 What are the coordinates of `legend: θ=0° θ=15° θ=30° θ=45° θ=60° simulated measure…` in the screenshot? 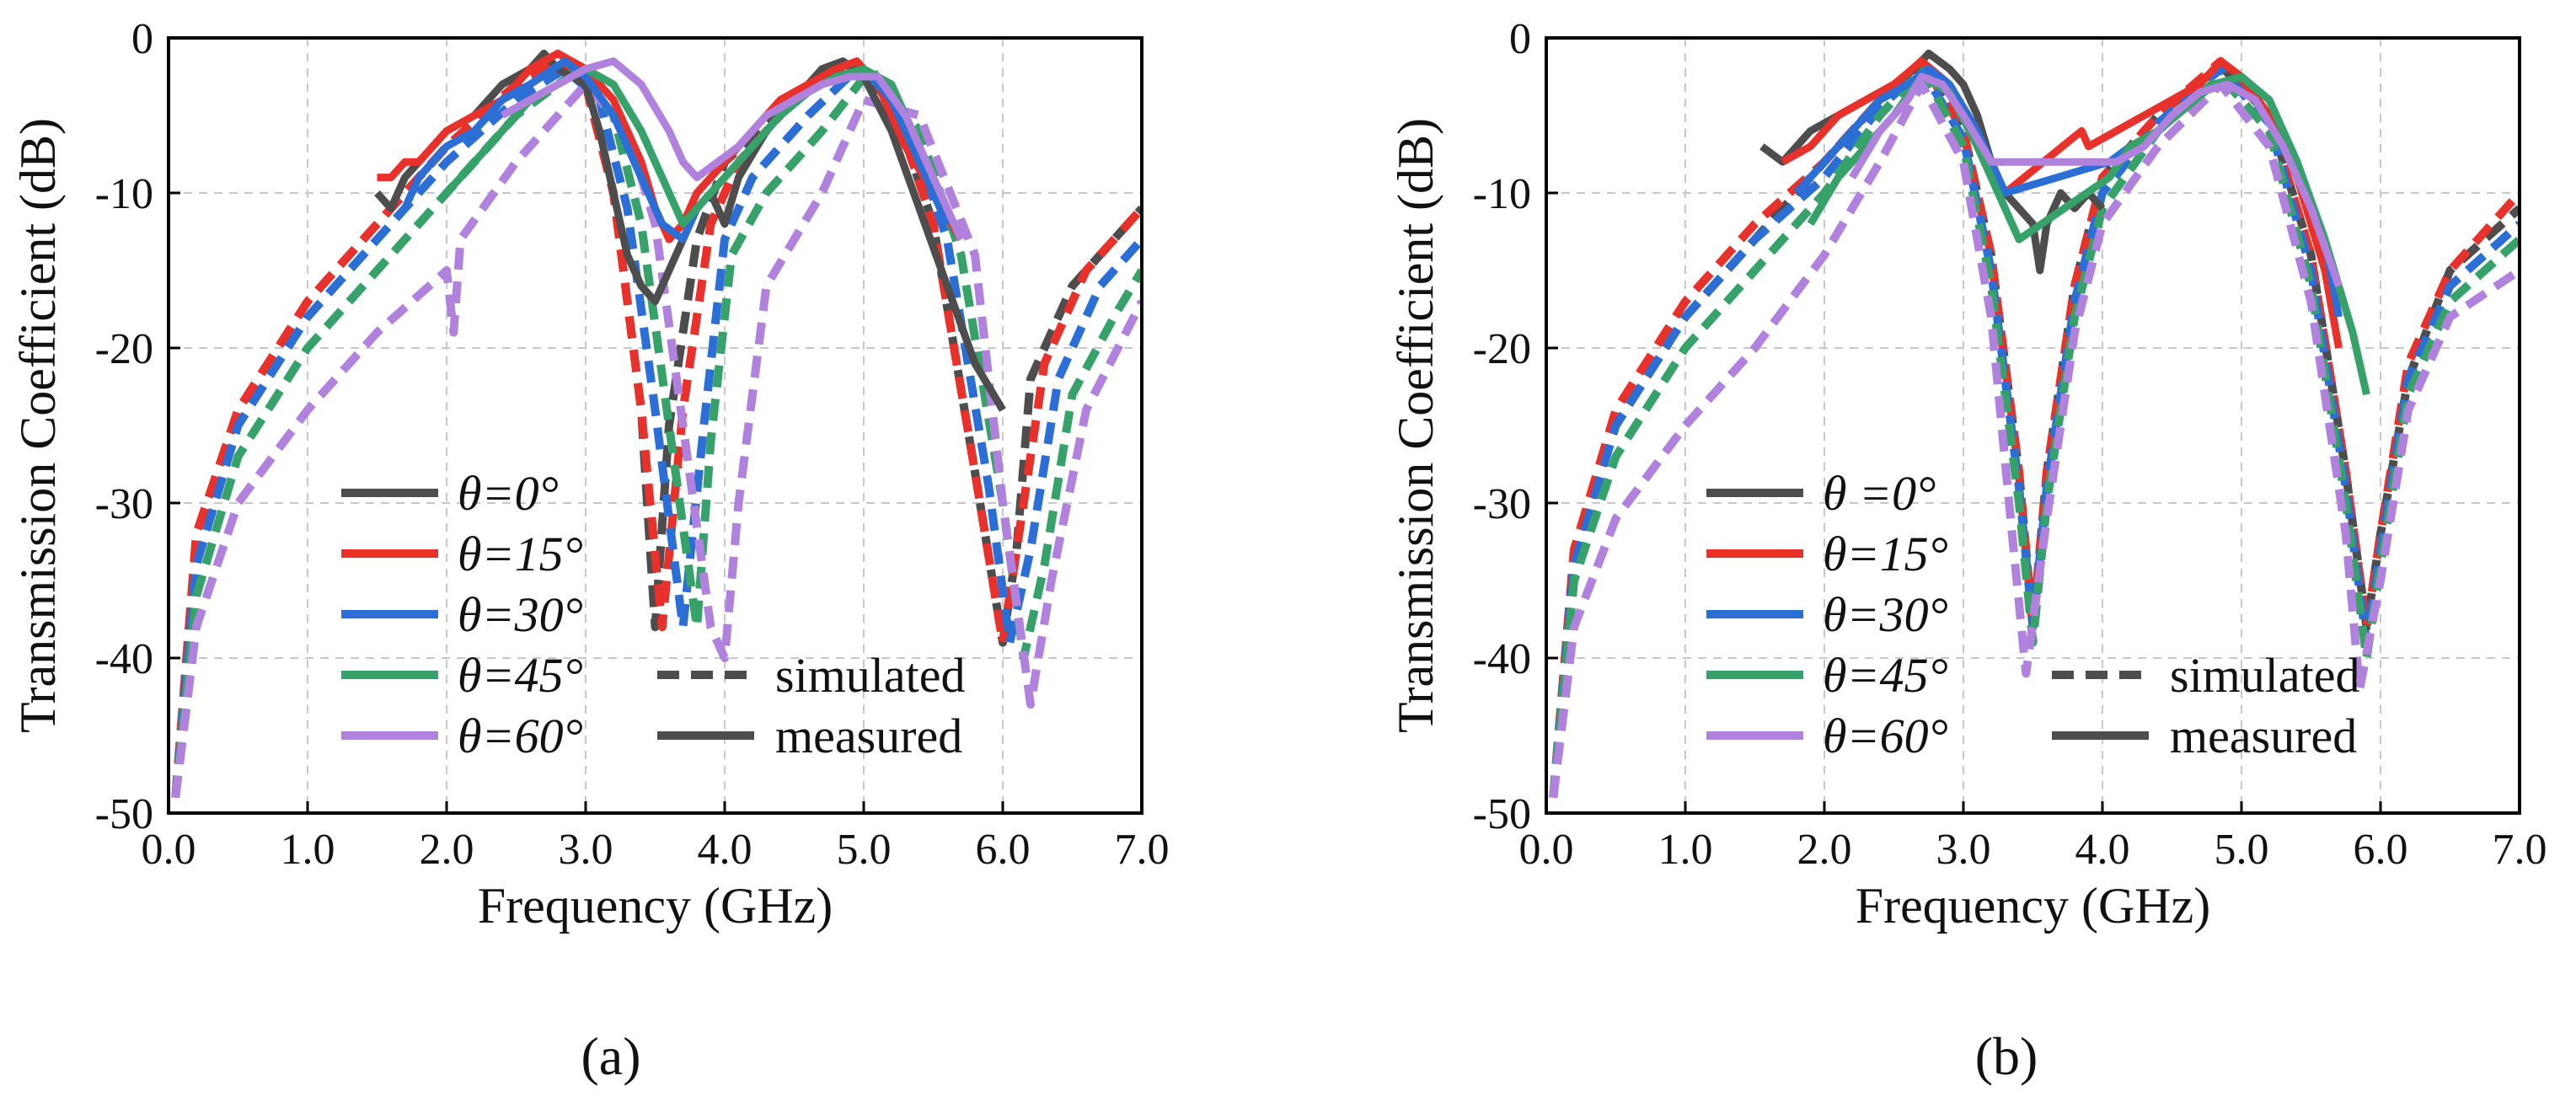 It's located at (654, 614).